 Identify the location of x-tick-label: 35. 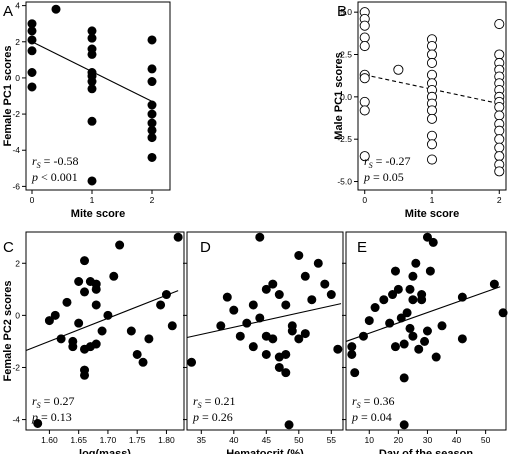
(202, 440).